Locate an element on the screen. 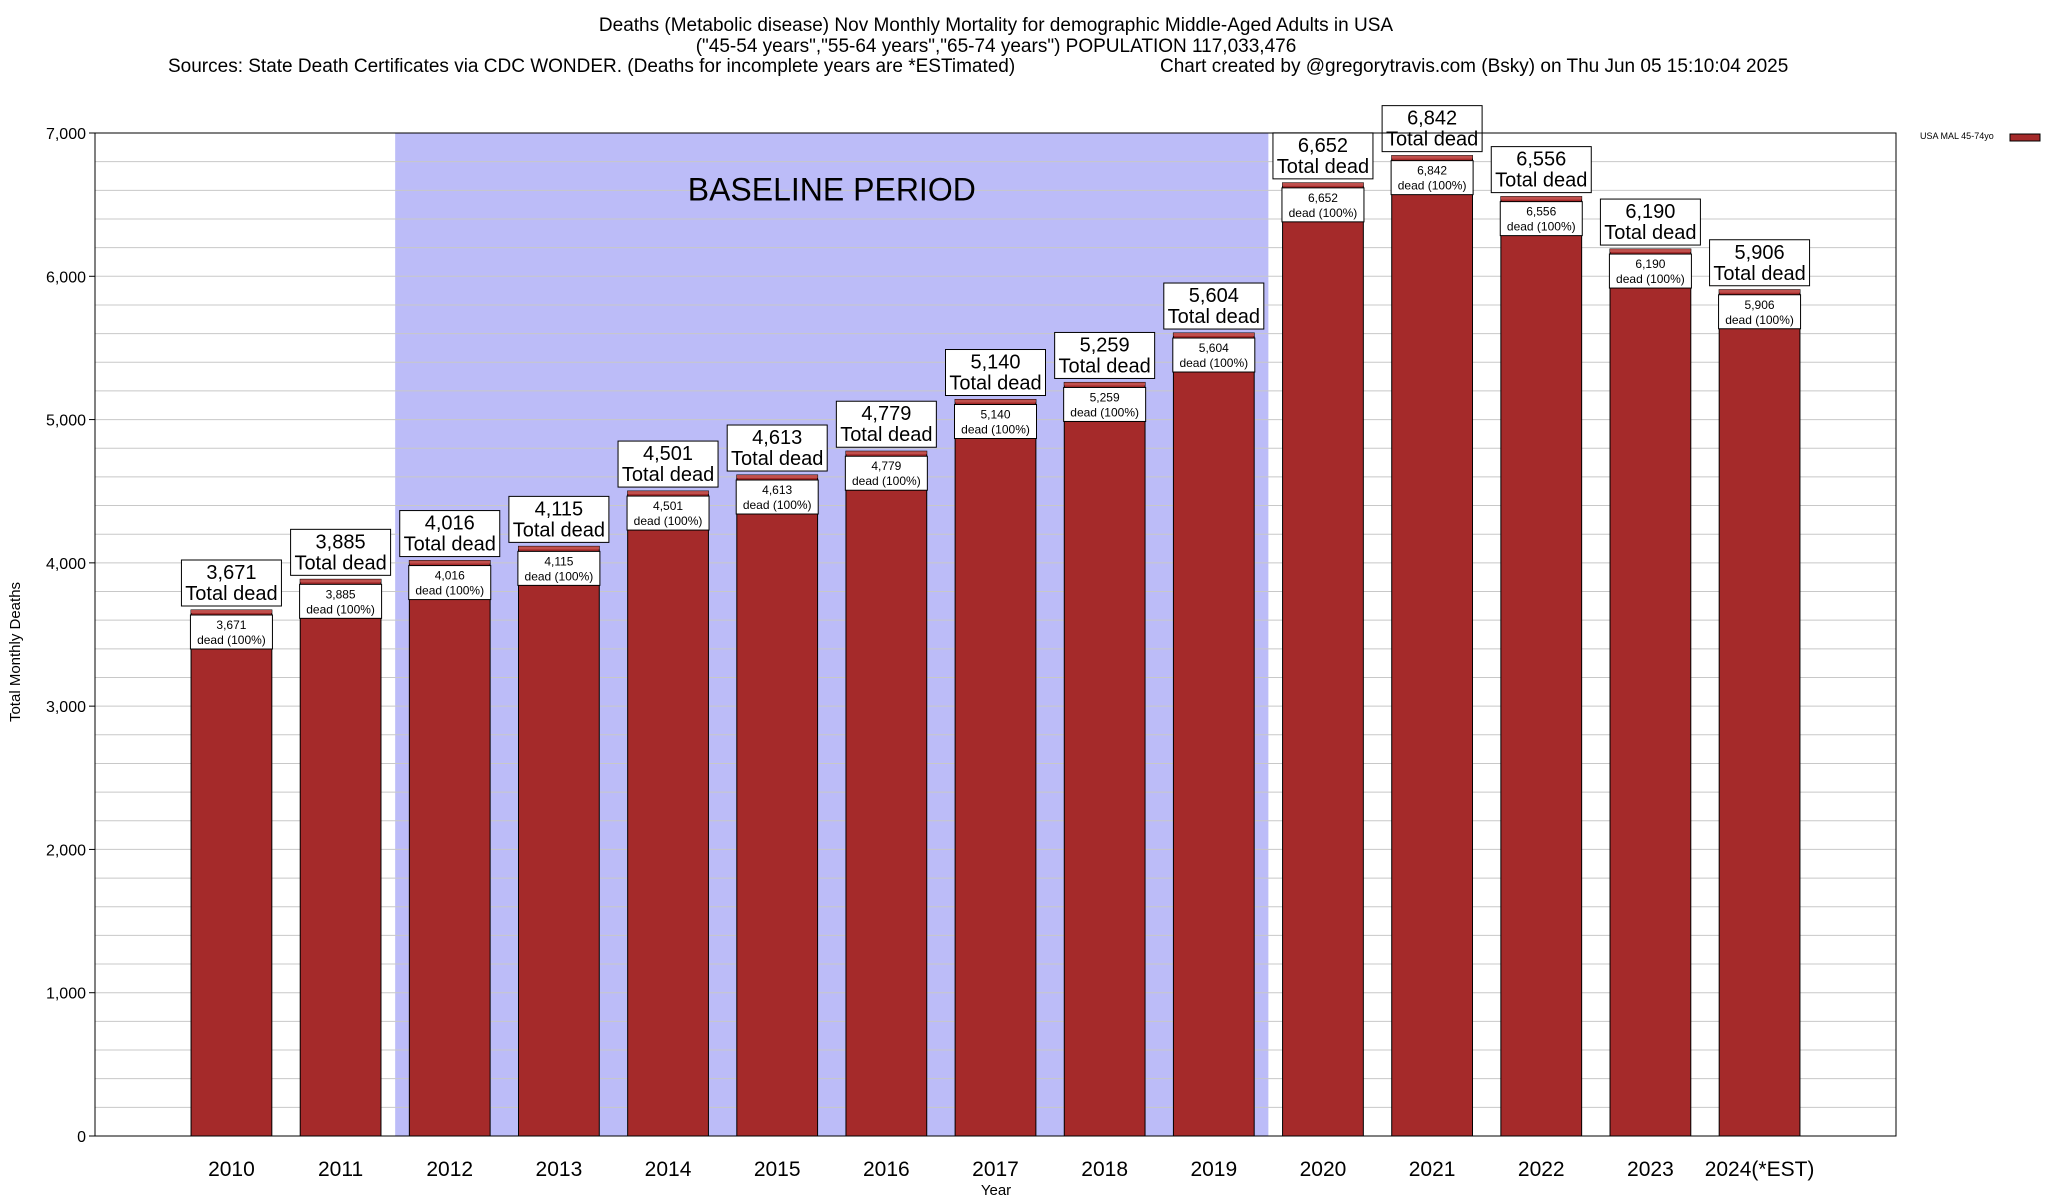 This screenshot has width=2048, height=1200. x-tick-label: 2023 is located at coordinates (1650, 1169).